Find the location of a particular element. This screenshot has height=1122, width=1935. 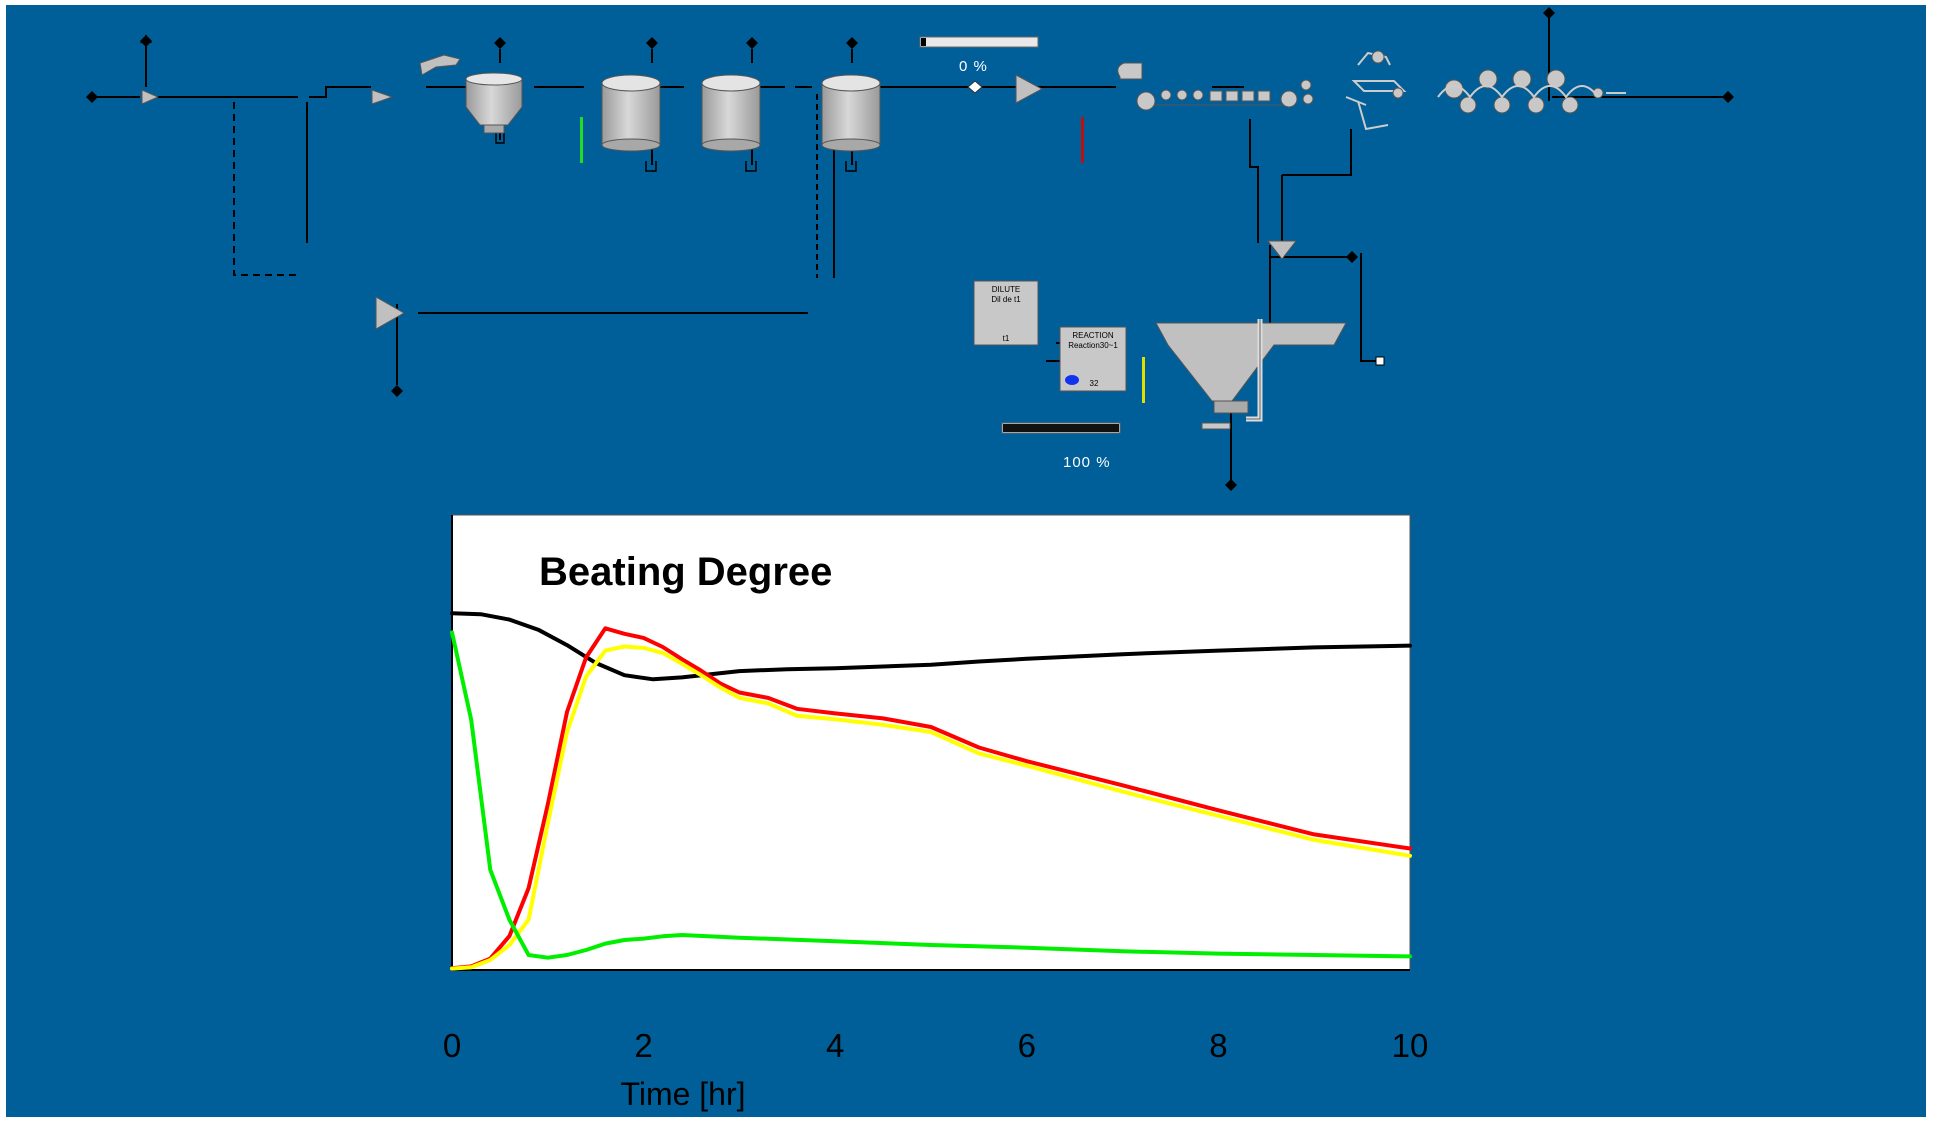

x-tick-label: 6 is located at coordinates (1027, 1045).